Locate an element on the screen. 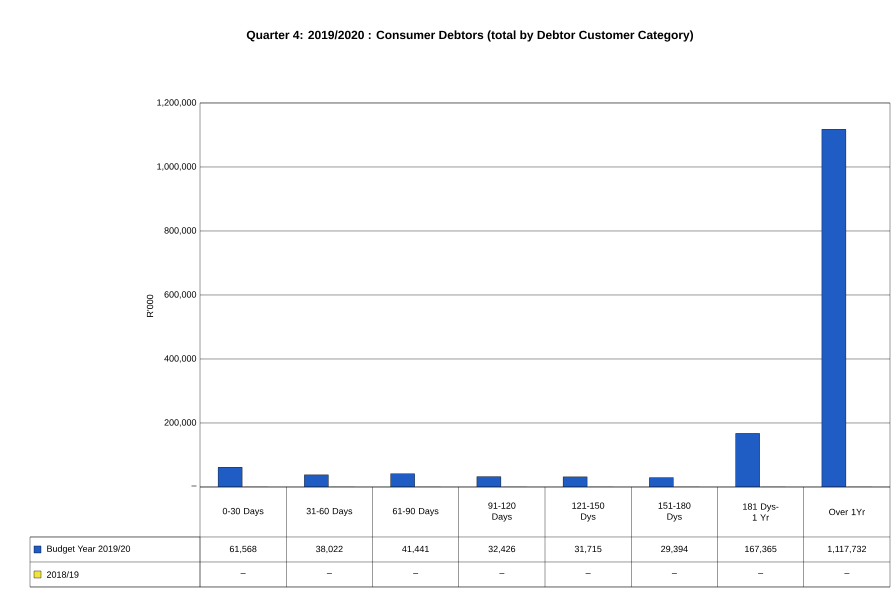 This screenshot has height=596, width=894. data-label: 167,365 is located at coordinates (760, 550).